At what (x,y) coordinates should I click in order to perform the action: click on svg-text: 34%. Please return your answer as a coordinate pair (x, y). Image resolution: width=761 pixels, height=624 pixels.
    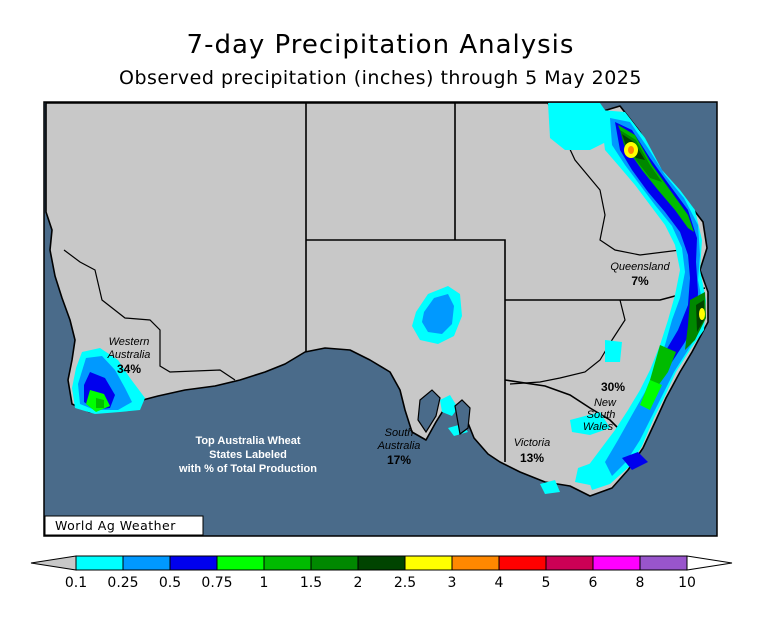
    Looking at the image, I should click on (129, 369).